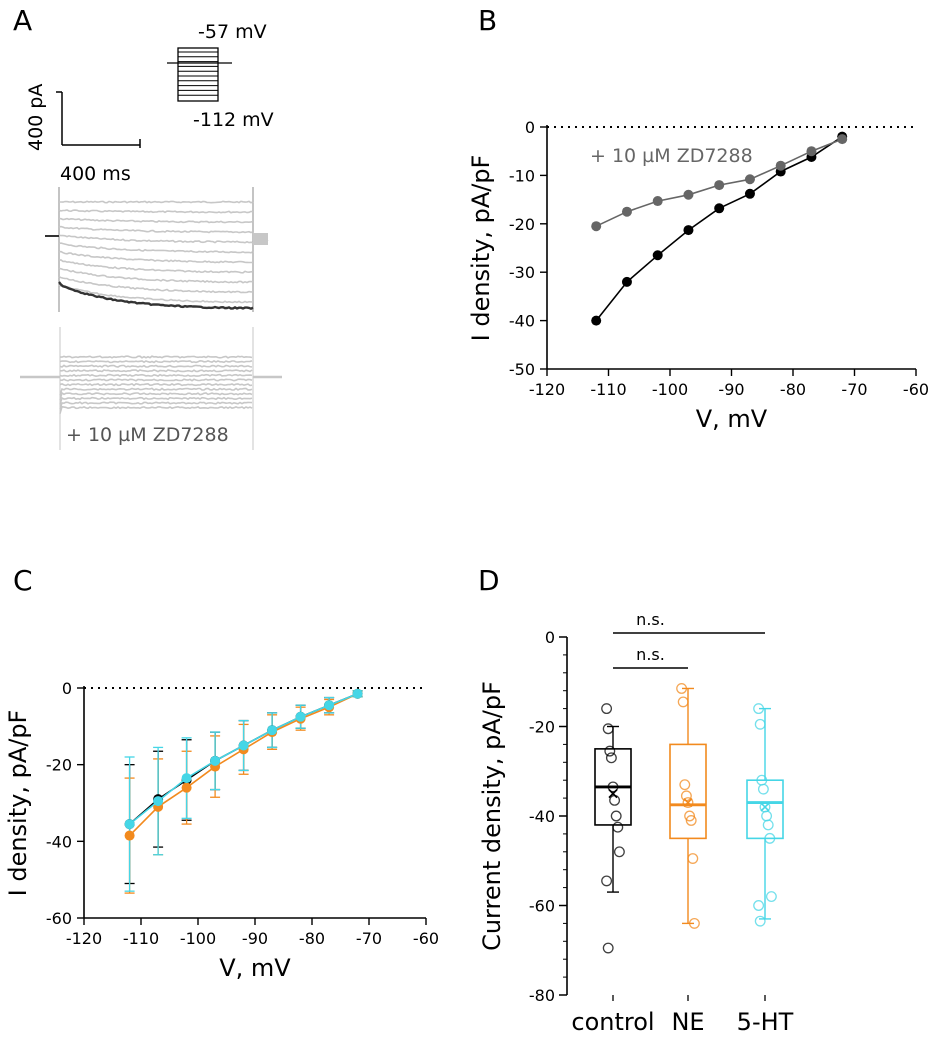  Describe the element at coordinates (765, 1022) in the screenshot. I see `category-label: 5-HT` at that location.